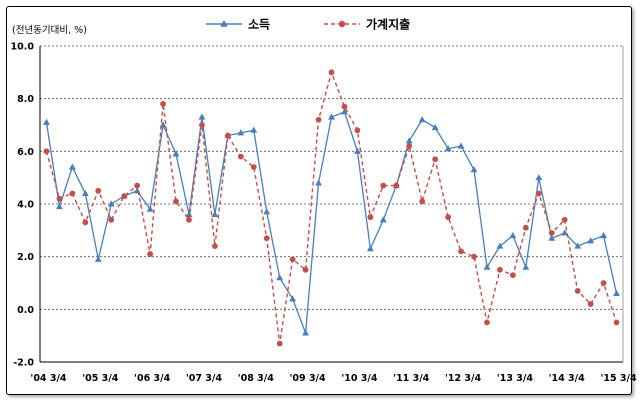 This screenshot has height=403, width=640. I want to click on legend-item-1: 소득, so click(238, 25).